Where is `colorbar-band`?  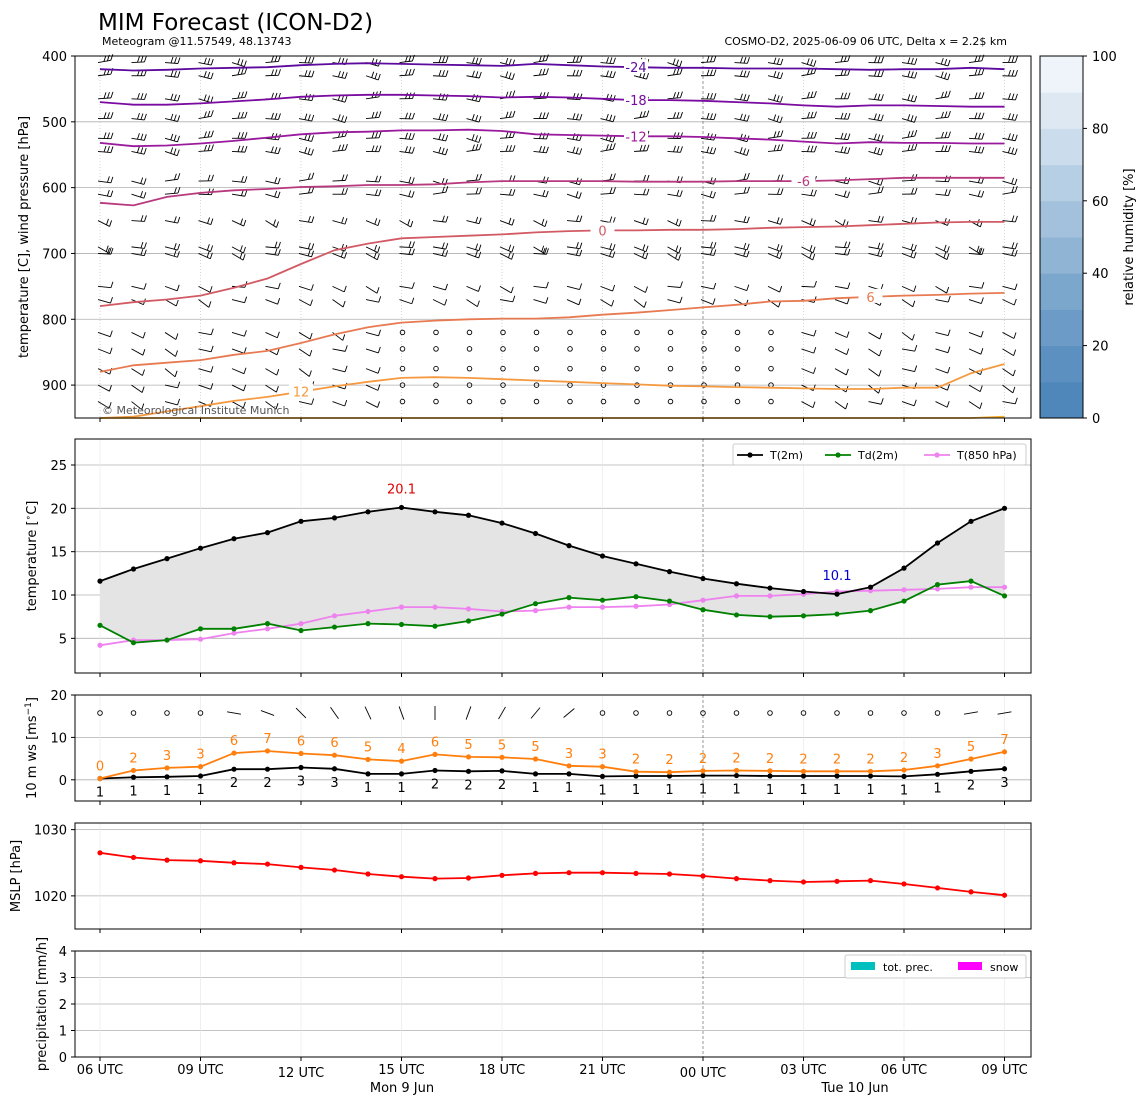
colorbar-band is located at coordinates (1061, 183).